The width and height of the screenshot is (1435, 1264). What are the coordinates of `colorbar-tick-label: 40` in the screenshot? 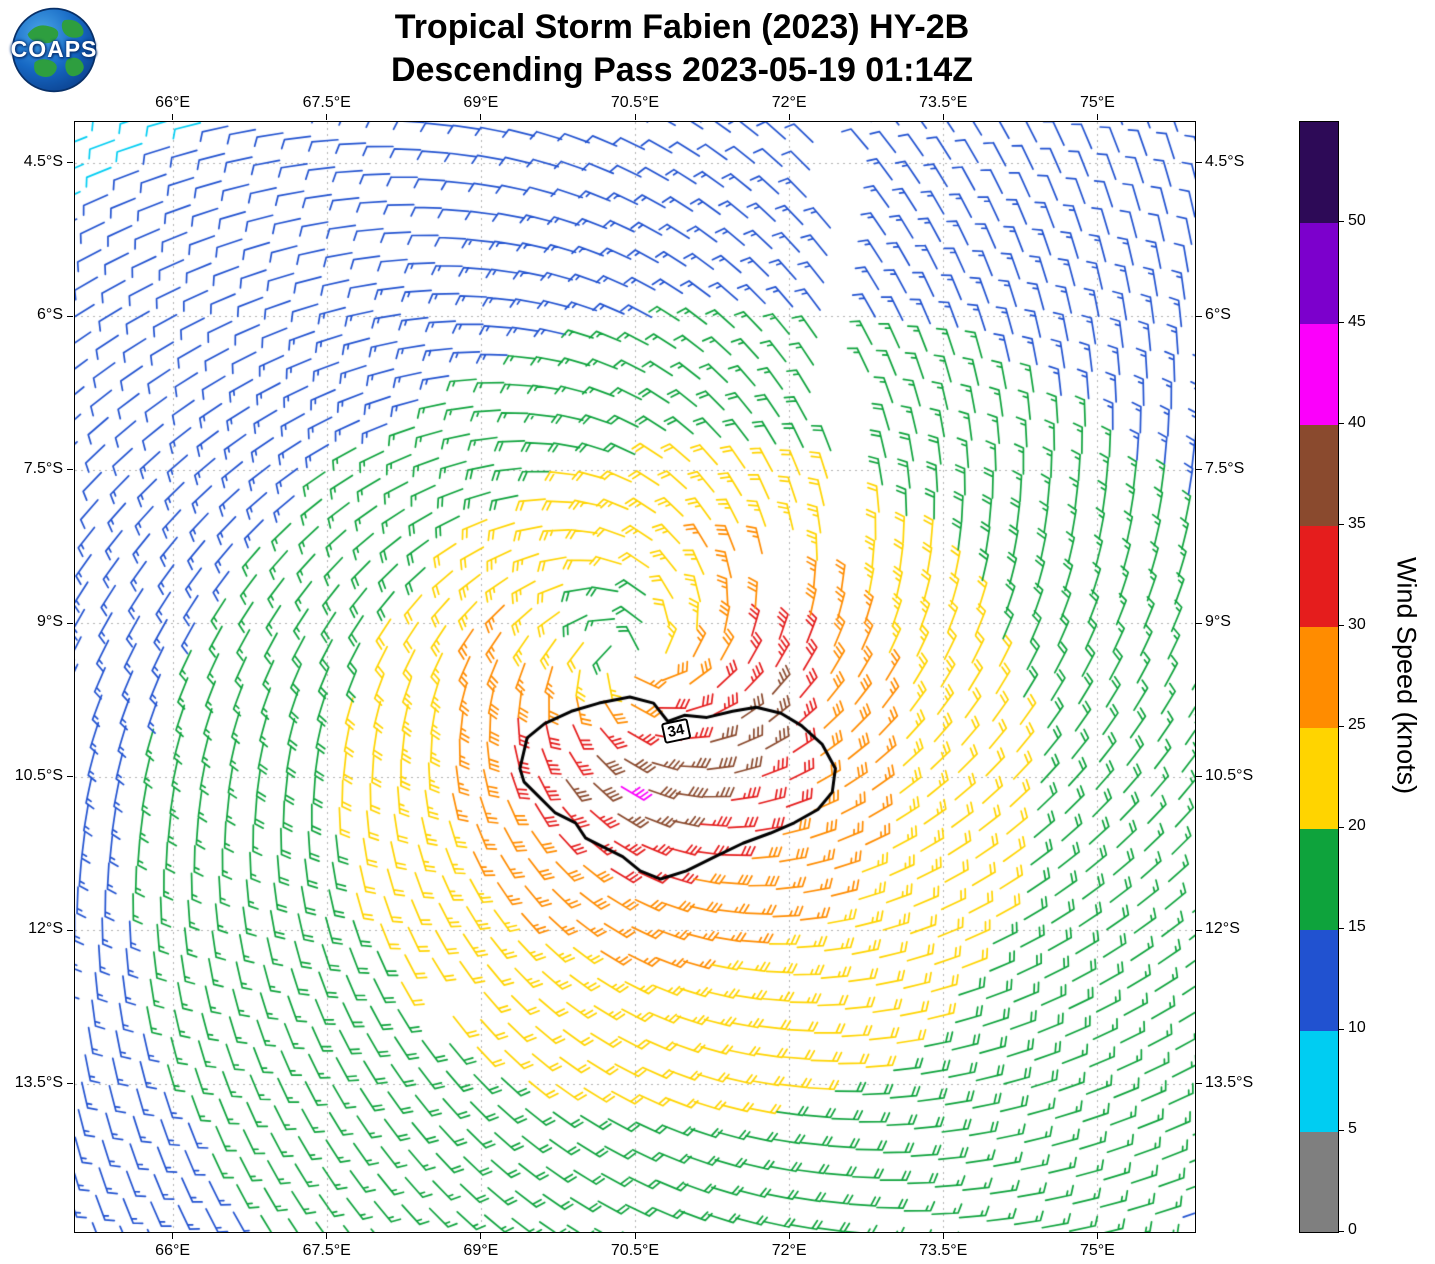 It's located at (1357, 422).